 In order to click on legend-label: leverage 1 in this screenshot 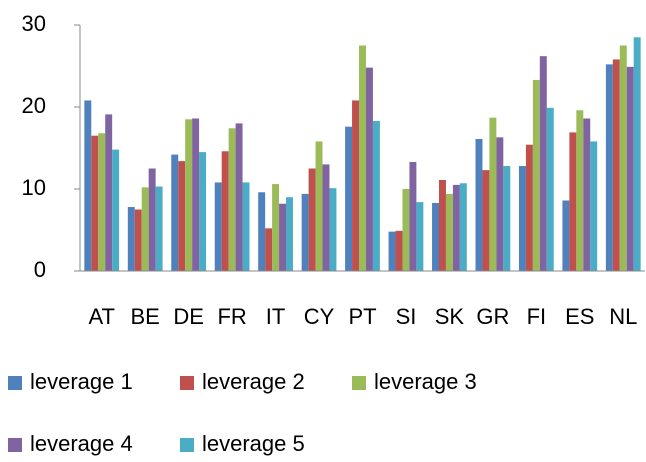, I will do `click(81, 381)`.